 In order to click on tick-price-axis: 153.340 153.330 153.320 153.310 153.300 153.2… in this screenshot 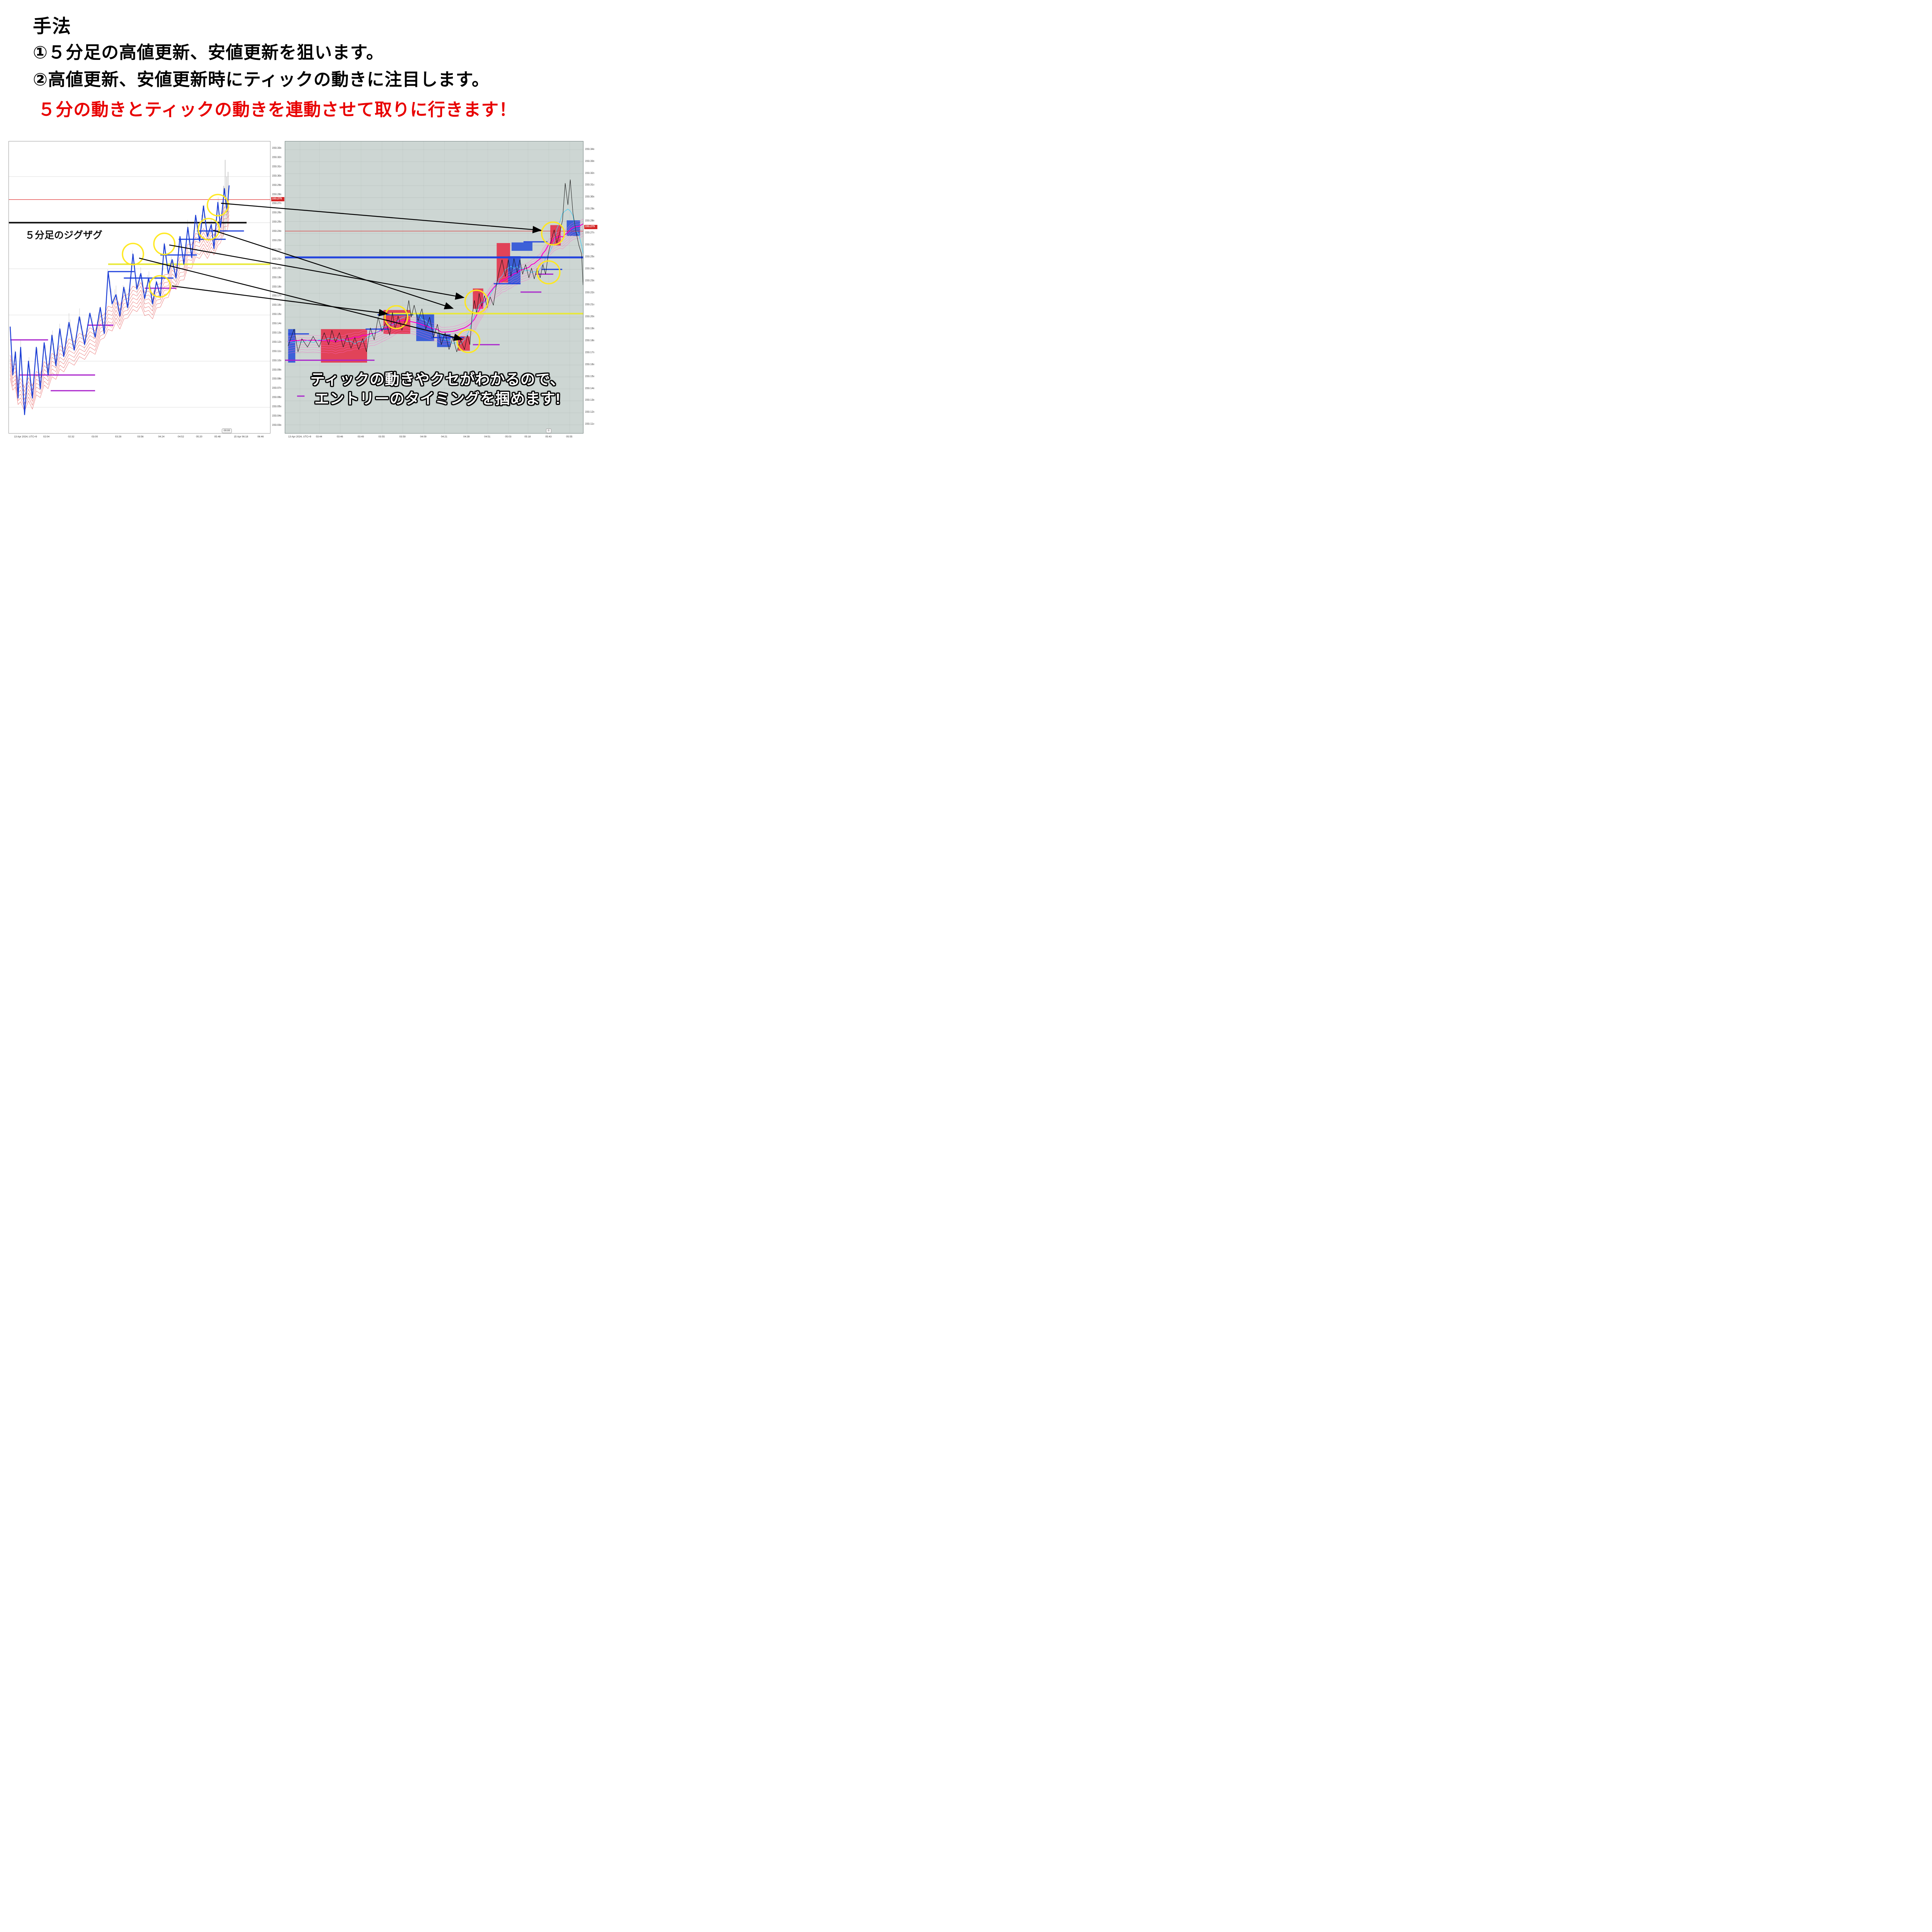, I will do `click(591, 287)`.